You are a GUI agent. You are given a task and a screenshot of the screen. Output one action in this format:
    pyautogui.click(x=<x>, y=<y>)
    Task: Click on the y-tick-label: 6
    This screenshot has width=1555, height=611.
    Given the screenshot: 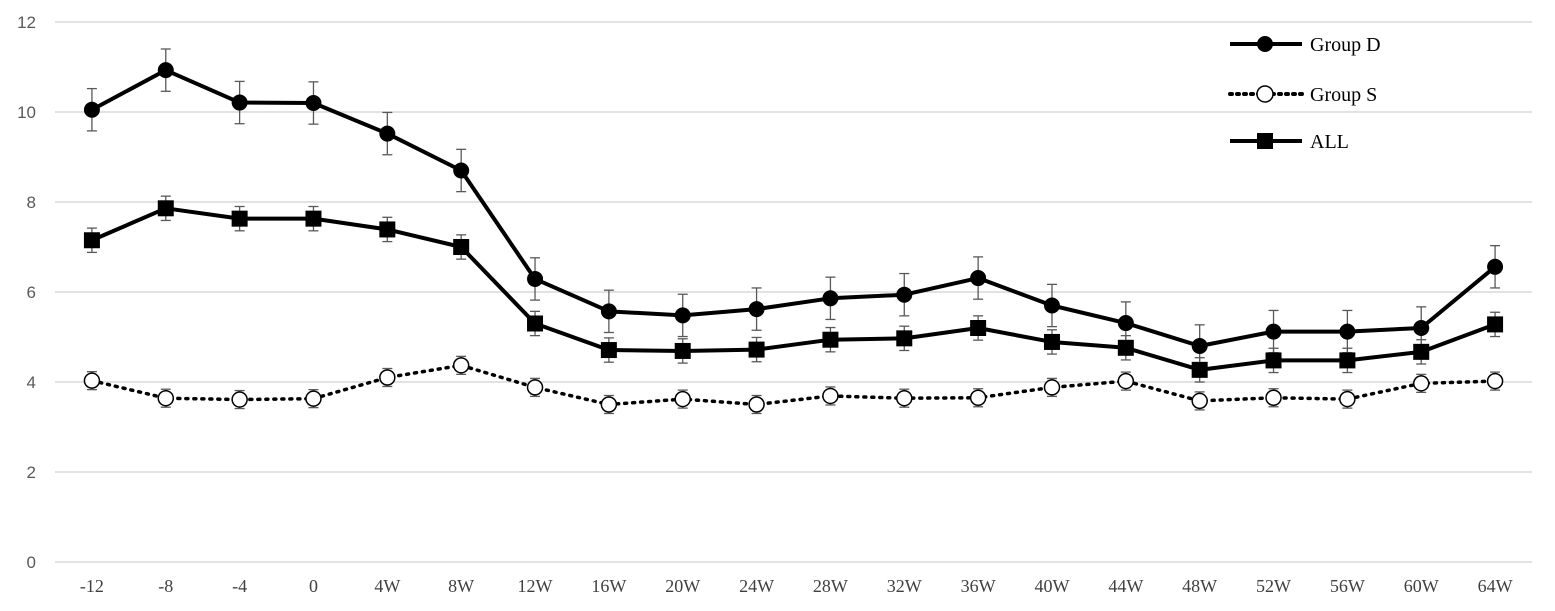 What is the action you would take?
    pyautogui.click(x=31, y=292)
    